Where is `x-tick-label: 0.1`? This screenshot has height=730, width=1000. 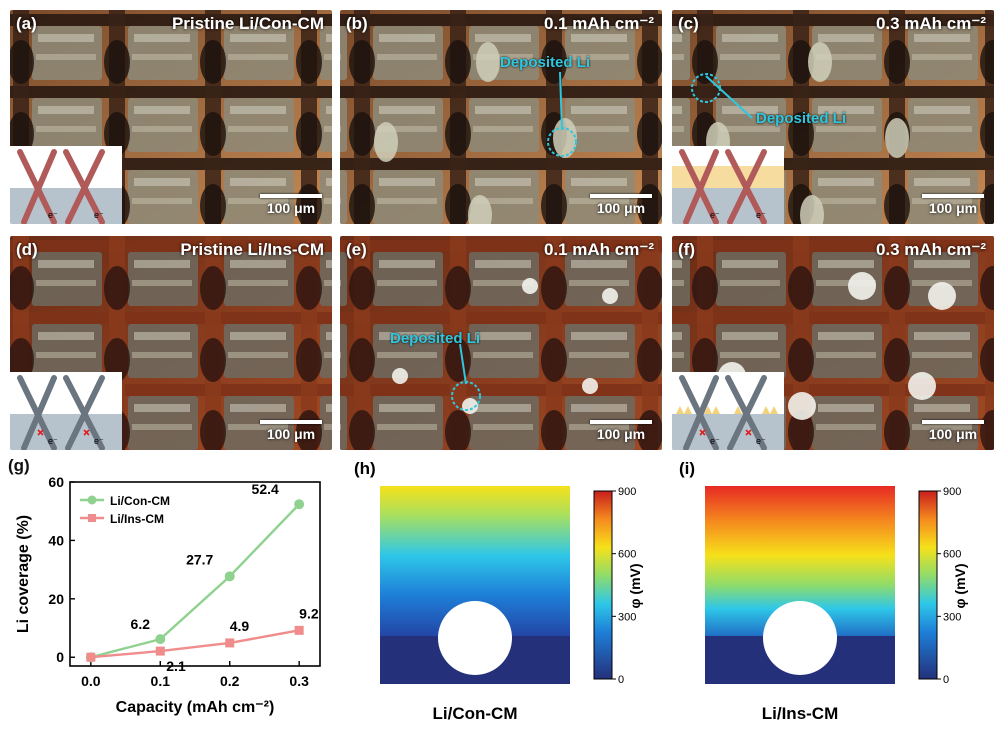 x-tick-label: 0.1 is located at coordinates (161, 681).